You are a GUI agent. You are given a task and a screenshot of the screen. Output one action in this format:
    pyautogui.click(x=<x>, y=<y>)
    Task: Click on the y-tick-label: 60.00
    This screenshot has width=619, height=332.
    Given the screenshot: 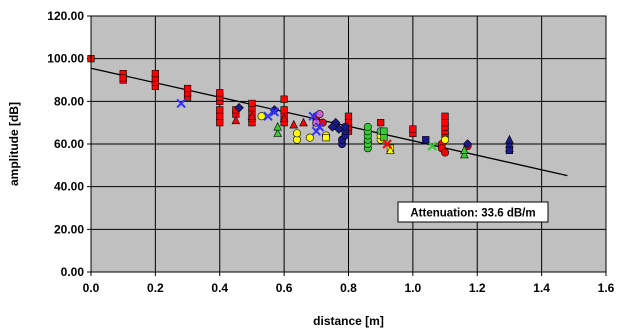 What is the action you would take?
    pyautogui.click(x=69, y=144)
    